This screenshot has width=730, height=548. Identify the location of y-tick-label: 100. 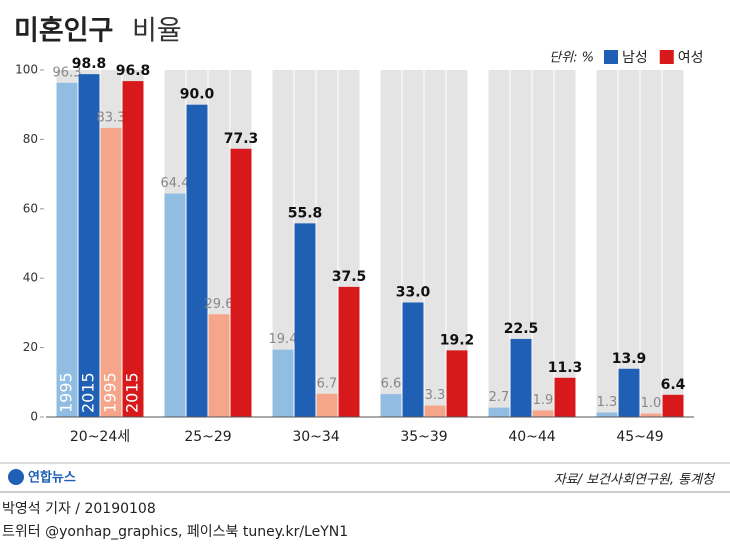
(26, 70).